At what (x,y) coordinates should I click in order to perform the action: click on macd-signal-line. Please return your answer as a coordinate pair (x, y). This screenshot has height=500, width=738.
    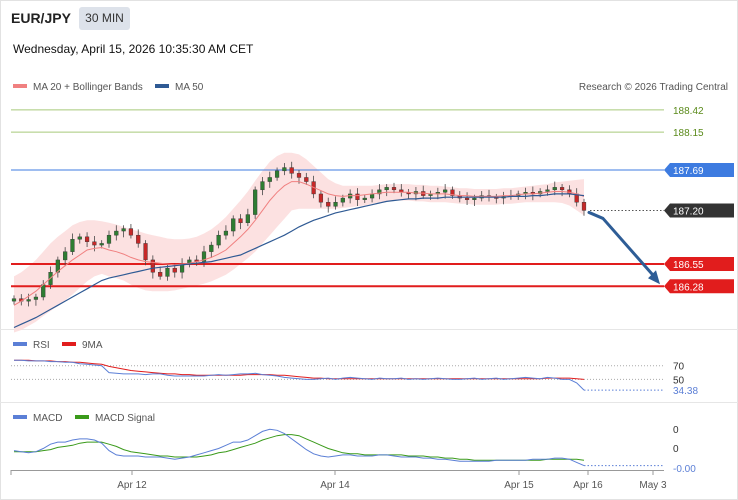
    Looking at the image, I should click on (299, 447).